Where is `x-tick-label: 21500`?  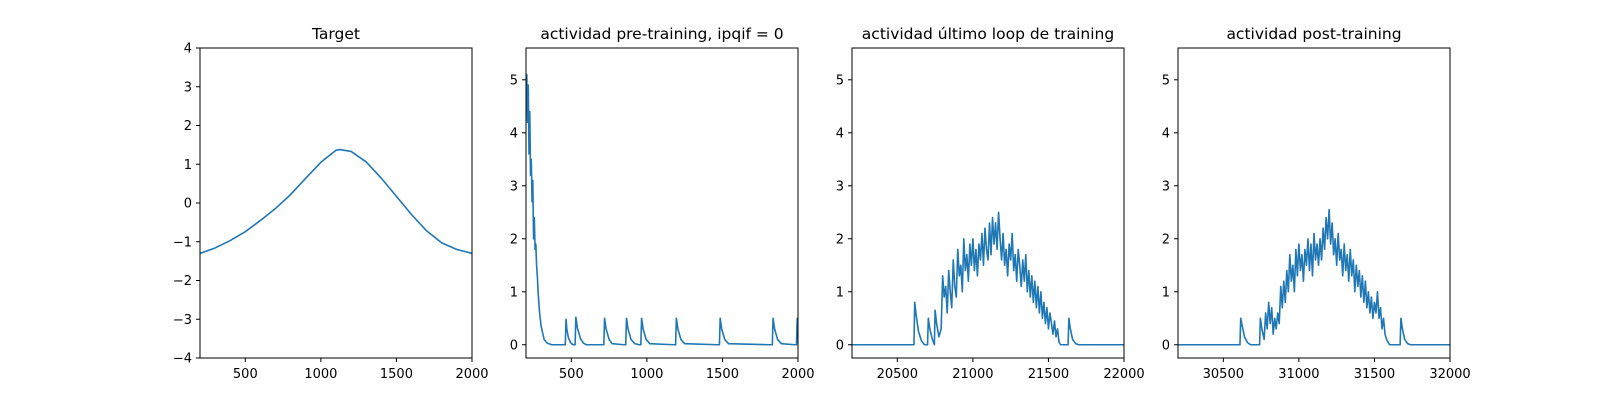 x-tick-label: 21500 is located at coordinates (1048, 374).